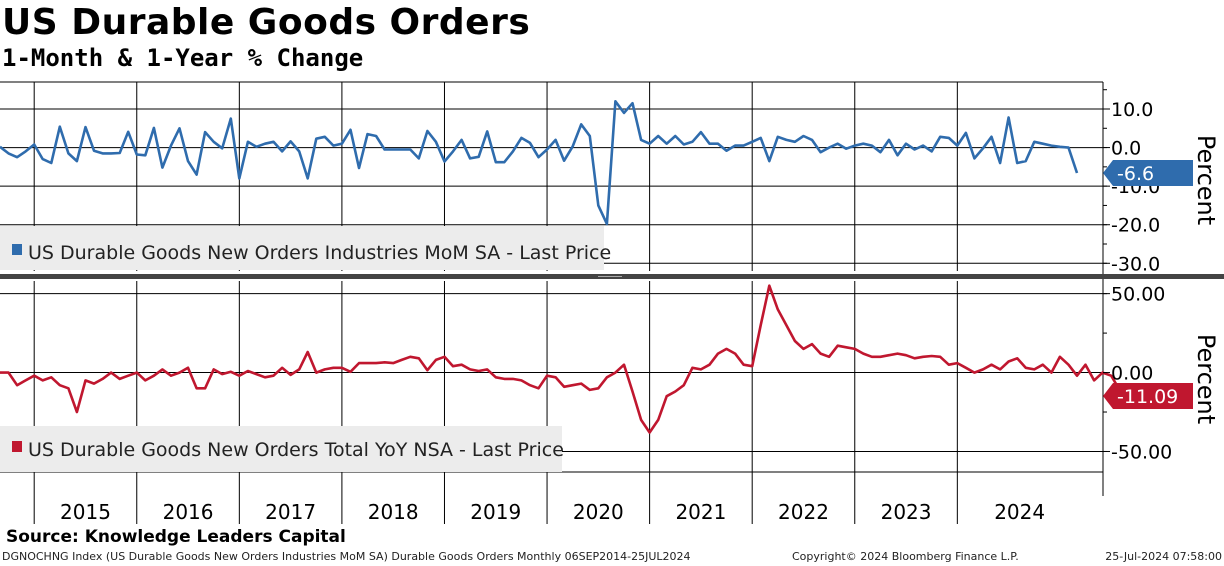  What do you see at coordinates (598, 512) in the screenshot?
I see `x-tick-label: 2020` at bounding box center [598, 512].